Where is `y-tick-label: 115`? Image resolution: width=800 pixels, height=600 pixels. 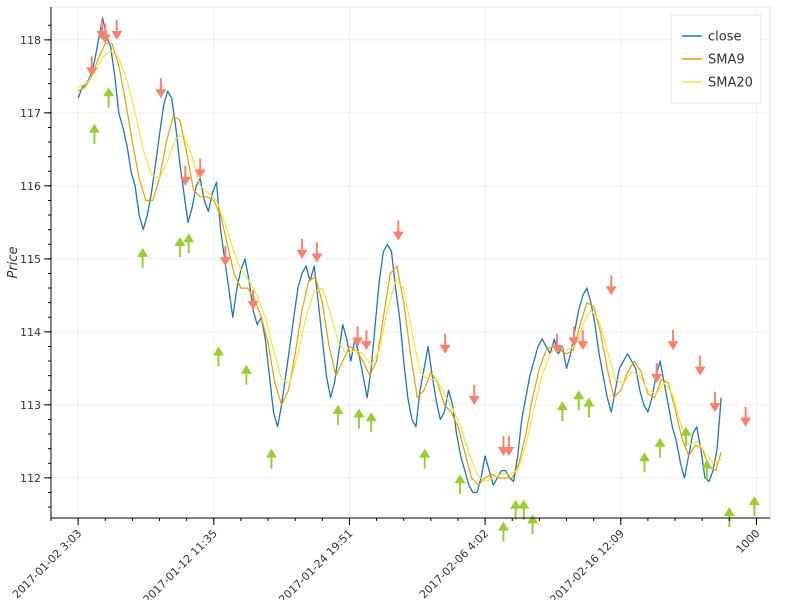
y-tick-label: 115 is located at coordinates (30, 259).